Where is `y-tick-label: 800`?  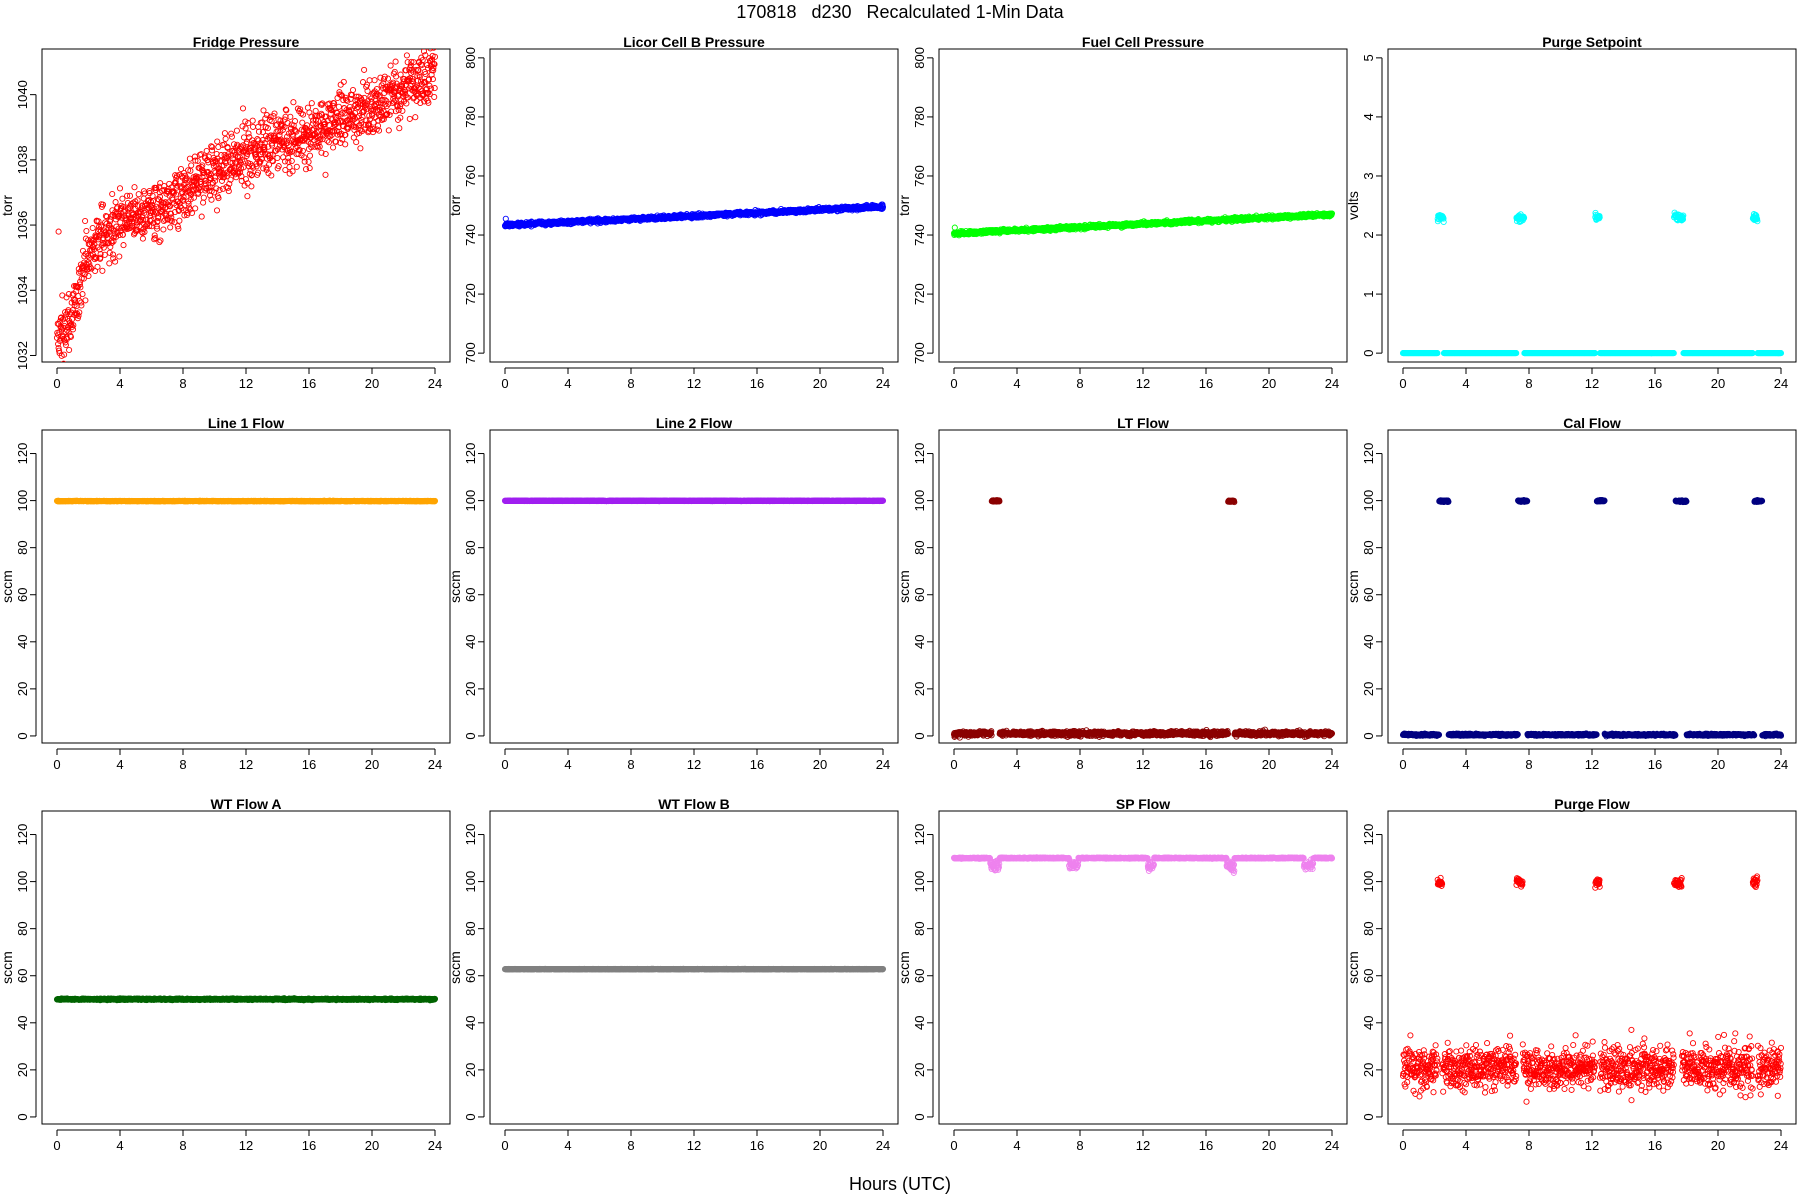 y-tick-label: 800 is located at coordinates (470, 58).